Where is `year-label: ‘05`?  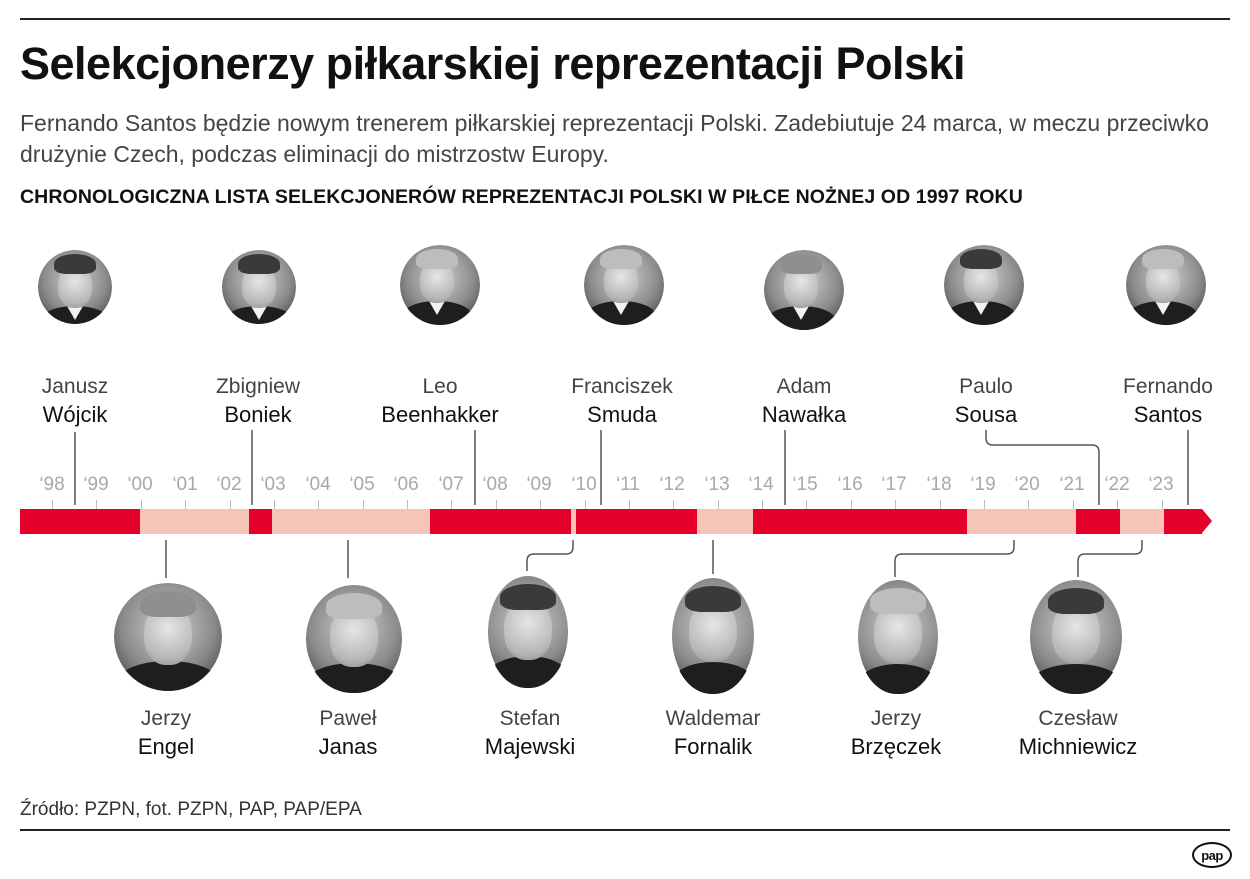 year-label: ‘05 is located at coordinates (362, 484).